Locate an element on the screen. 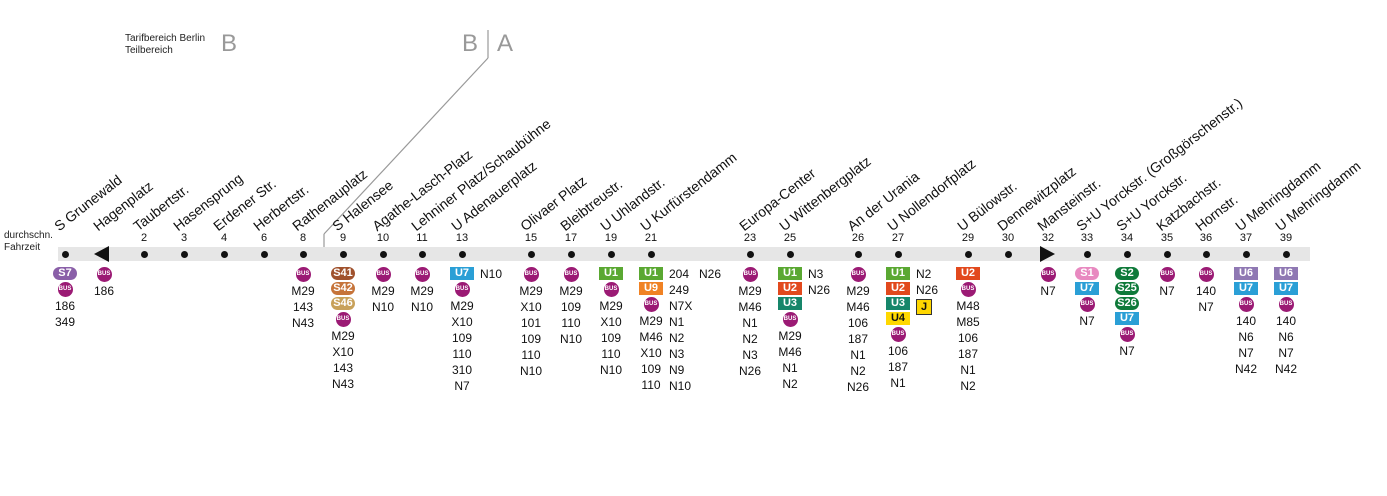  u-bahn-badge: U6 is located at coordinates (1246, 273).